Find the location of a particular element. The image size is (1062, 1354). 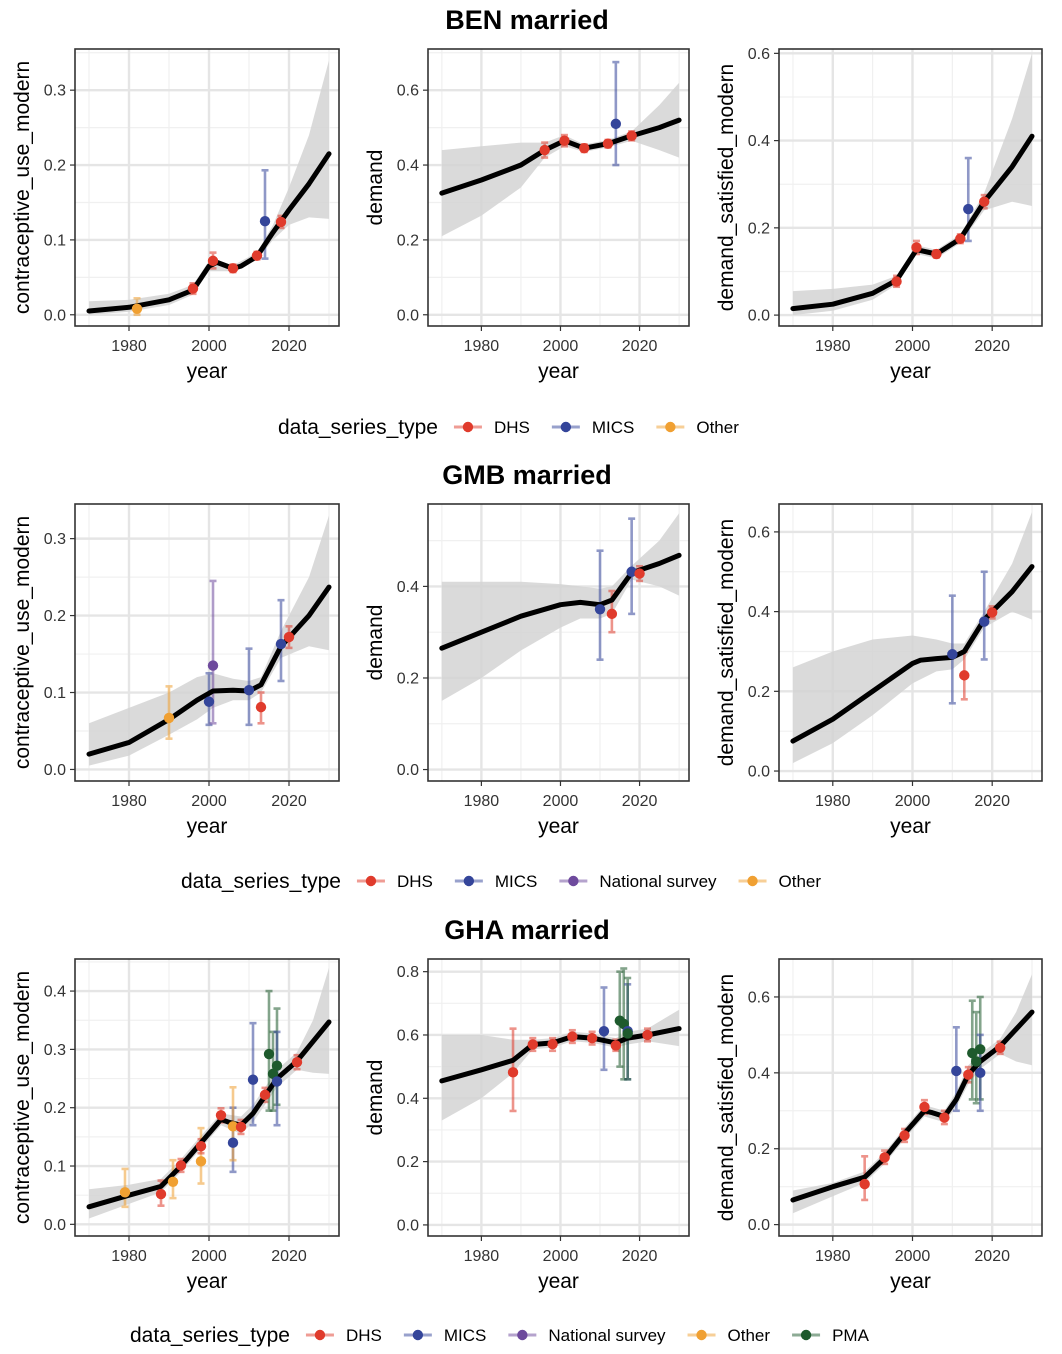

panel-border is located at coordinates (558, 187).